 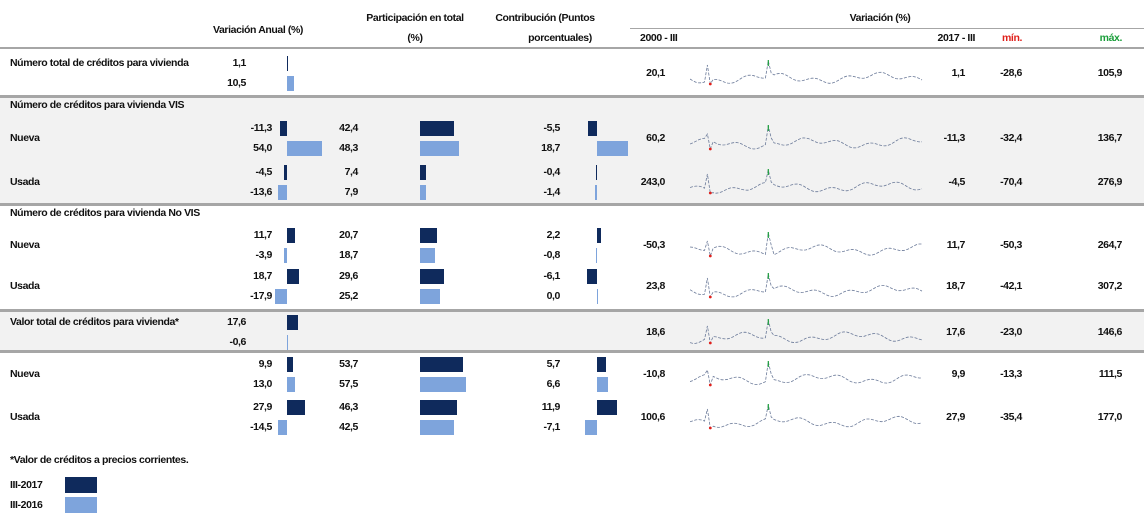 What do you see at coordinates (264, 172) in the screenshot?
I see `annual-value: -4,5` at bounding box center [264, 172].